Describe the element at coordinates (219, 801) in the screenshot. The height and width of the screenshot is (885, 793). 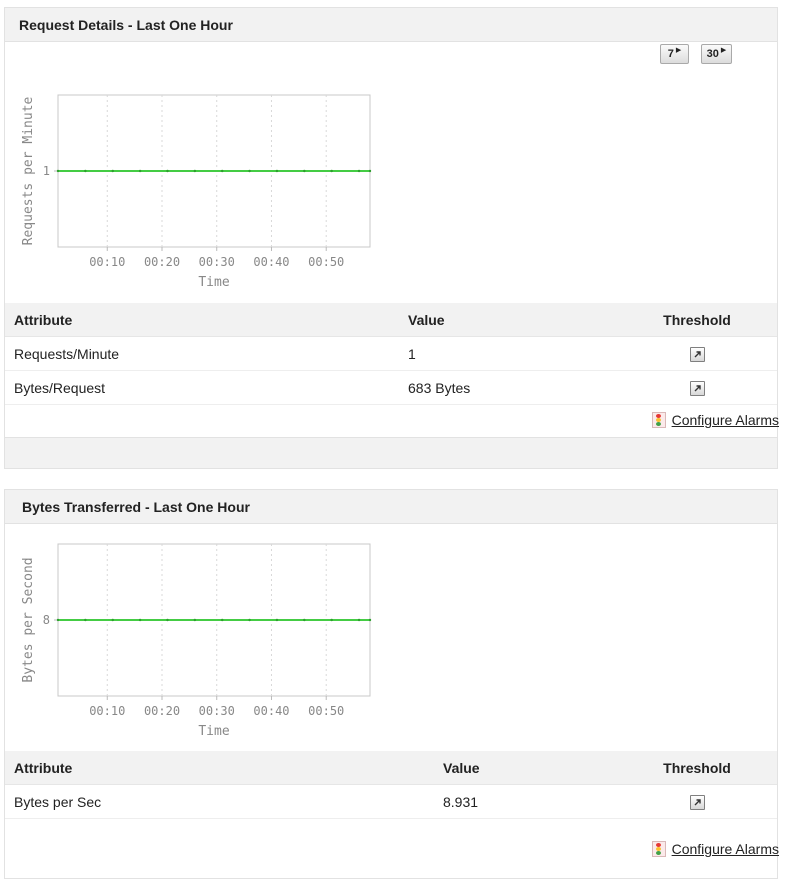
I see `attribute-cell: Bytes per Sec` at that location.